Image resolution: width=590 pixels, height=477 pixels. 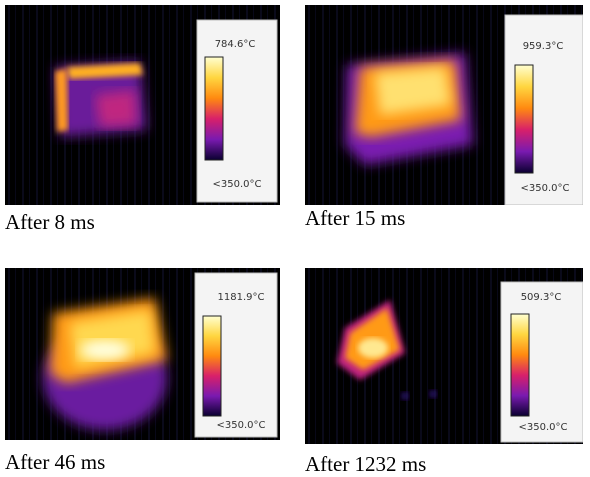 I want to click on max-label: 509.3°C, so click(x=541, y=297).